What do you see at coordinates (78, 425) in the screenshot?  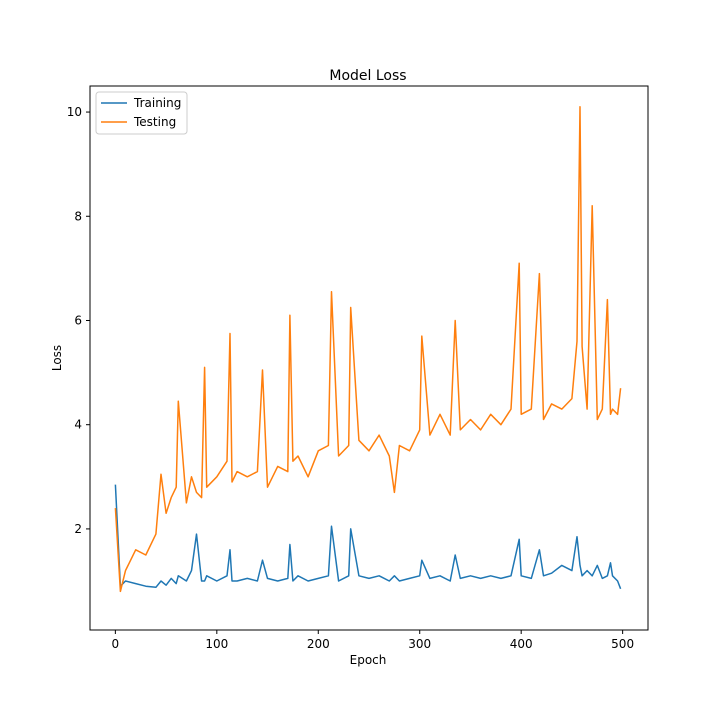 I see `y-tick-label: 4` at bounding box center [78, 425].